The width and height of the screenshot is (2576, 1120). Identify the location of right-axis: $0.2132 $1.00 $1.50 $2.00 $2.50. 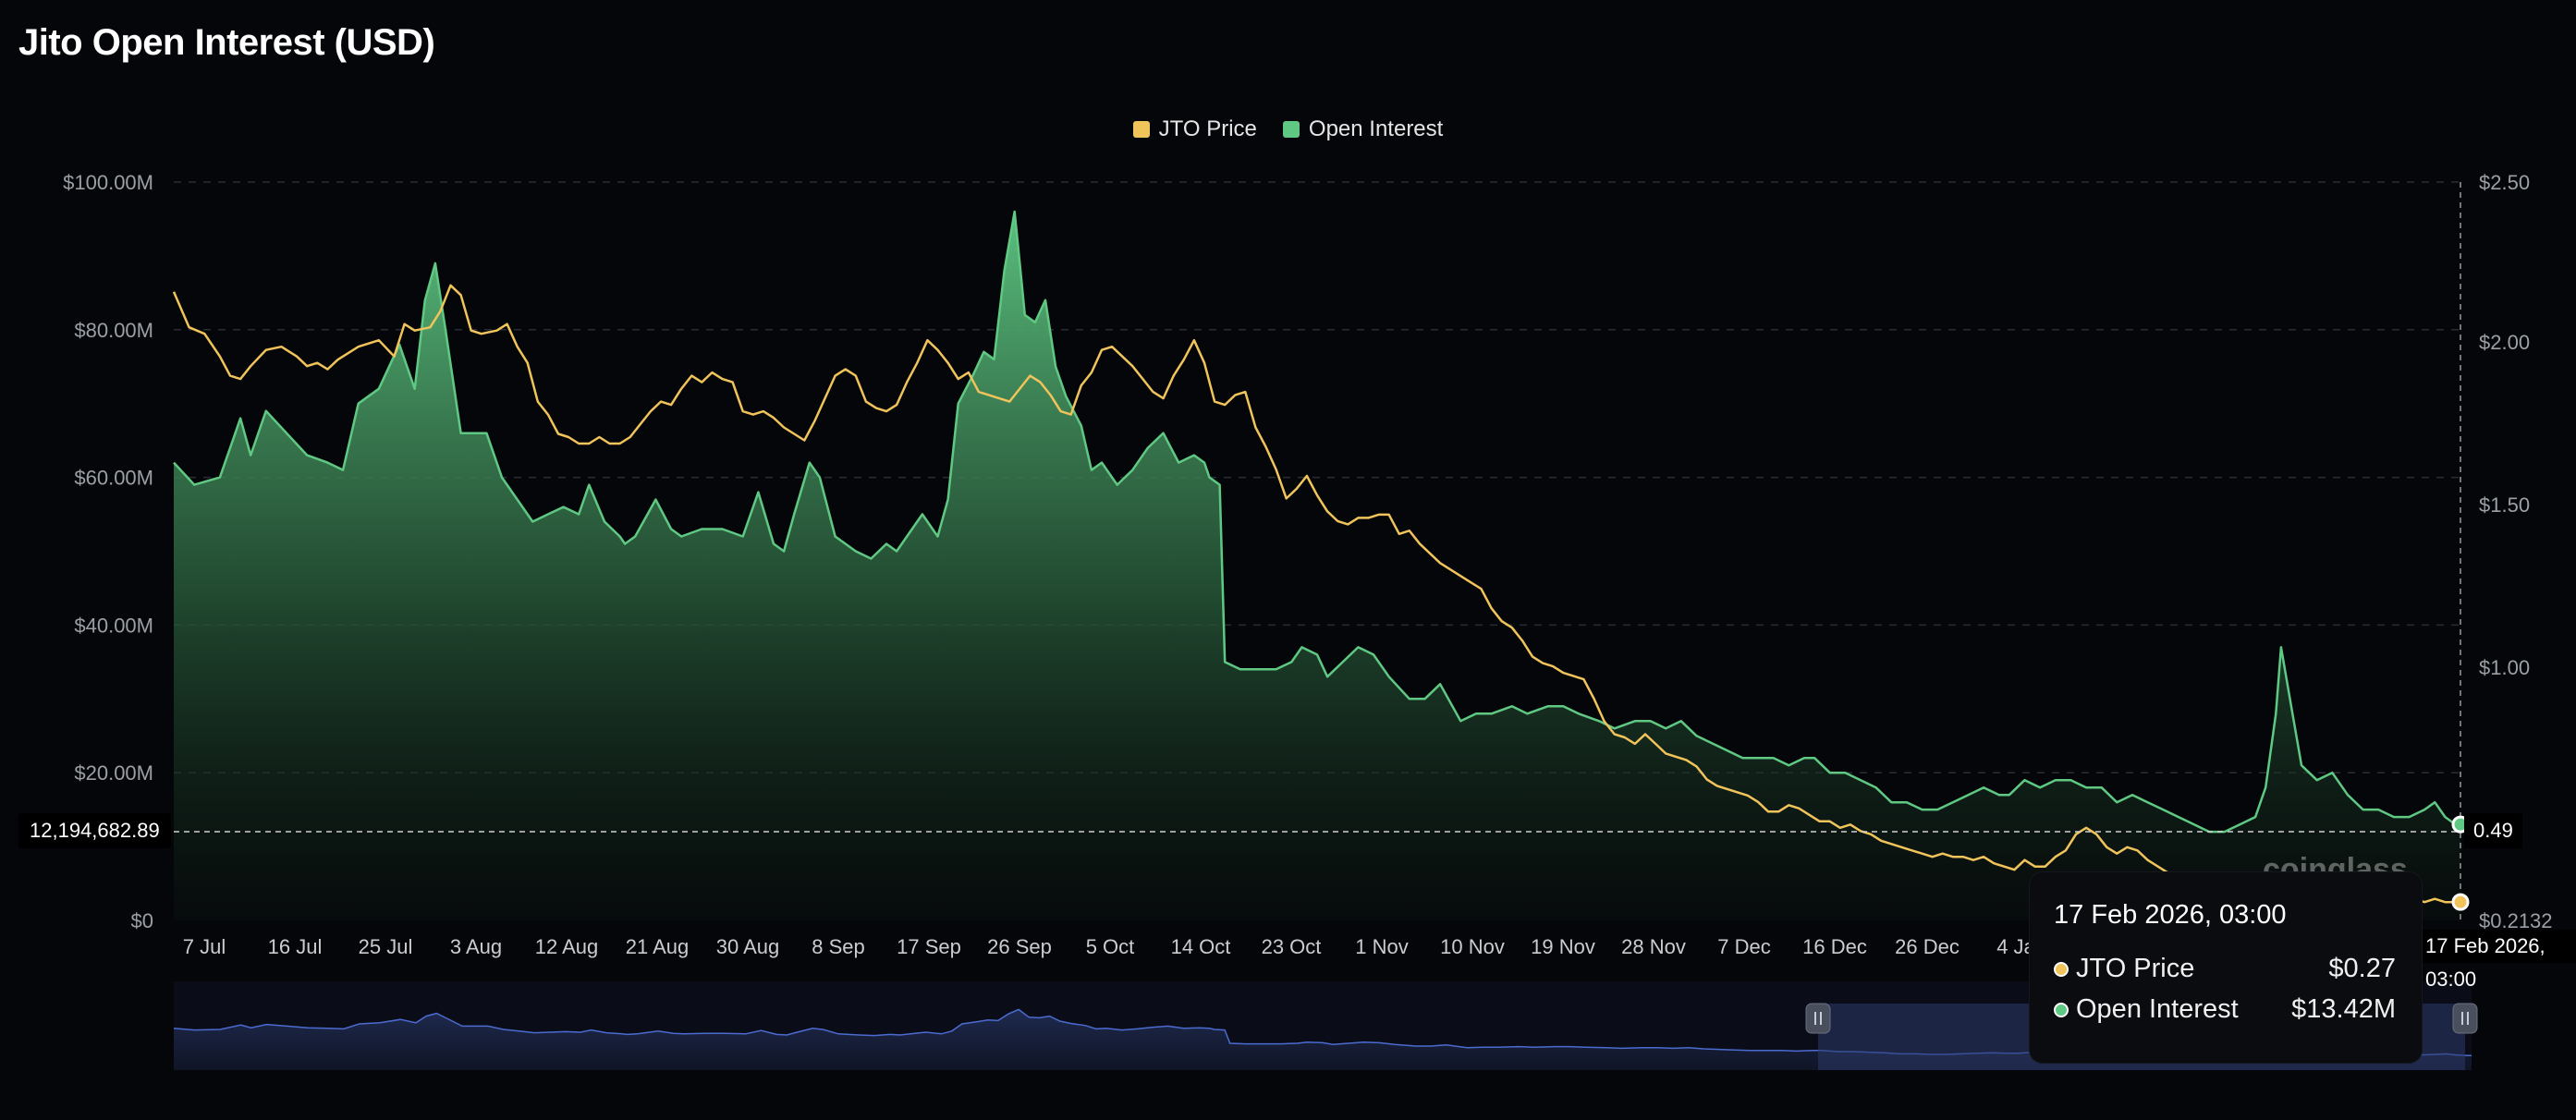
(2516, 551).